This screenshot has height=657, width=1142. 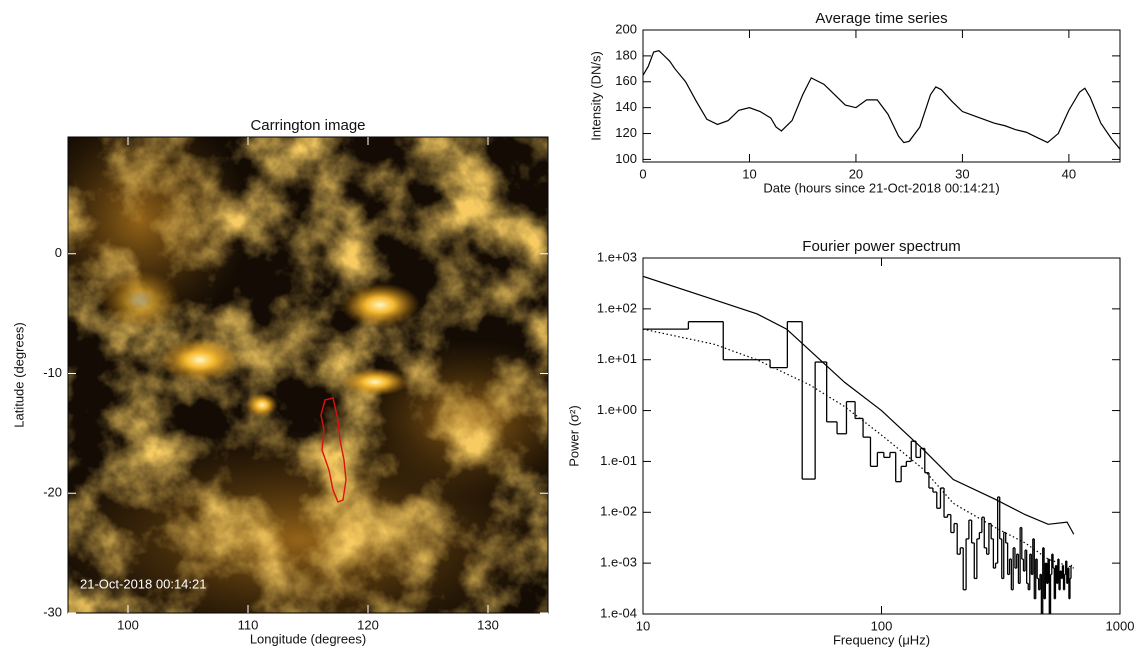 What do you see at coordinates (143, 583) in the screenshot?
I see `image-annotation: 21-Oct-2018 00:14:21` at bounding box center [143, 583].